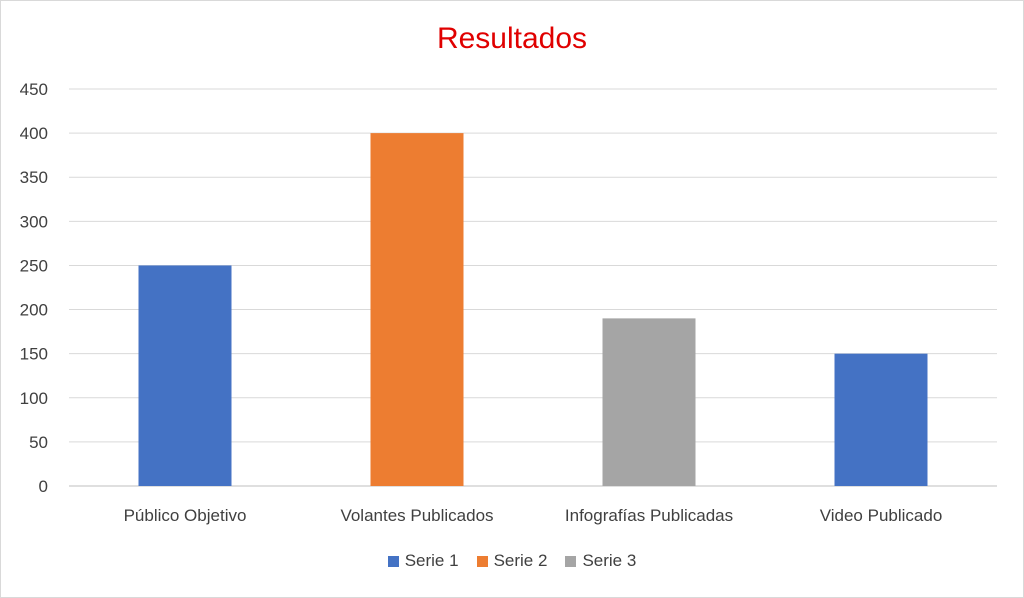 Image resolution: width=1024 pixels, height=598 pixels. Describe the element at coordinates (34, 398) in the screenshot. I see `y-tick-label: 100` at that location.